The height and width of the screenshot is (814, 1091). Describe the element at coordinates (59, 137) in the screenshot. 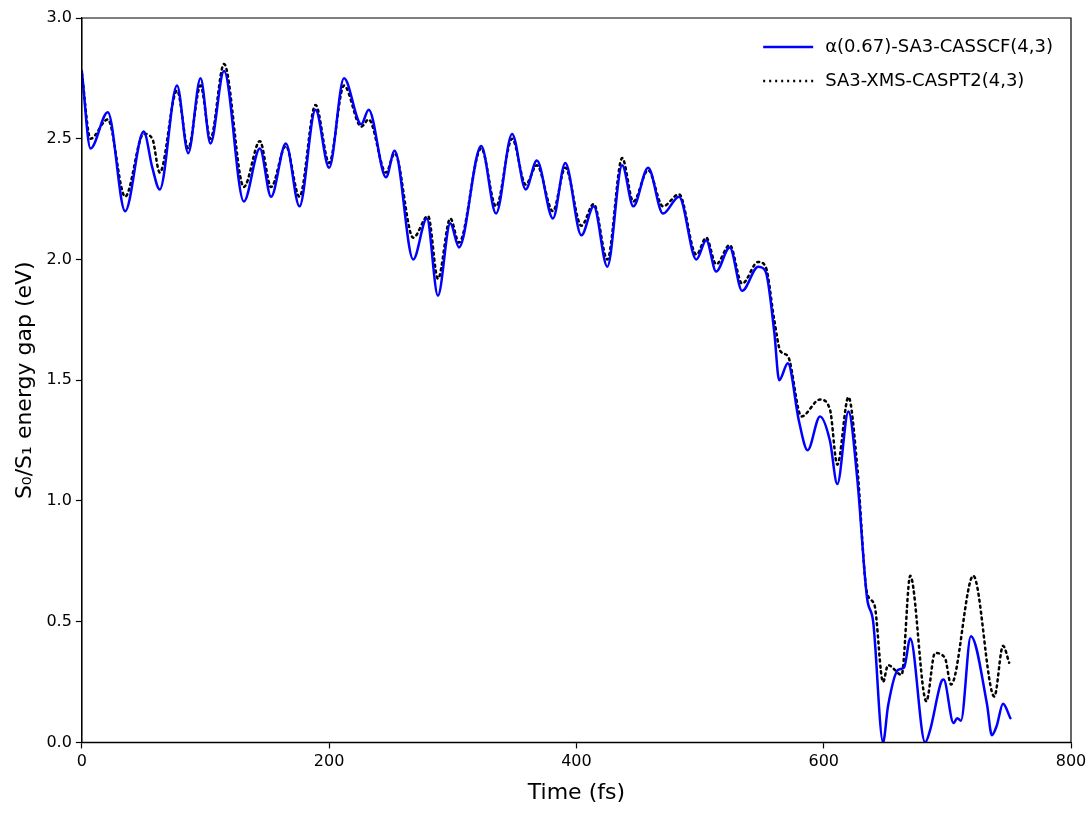

I see `y-tick-label: 2.5` at that location.